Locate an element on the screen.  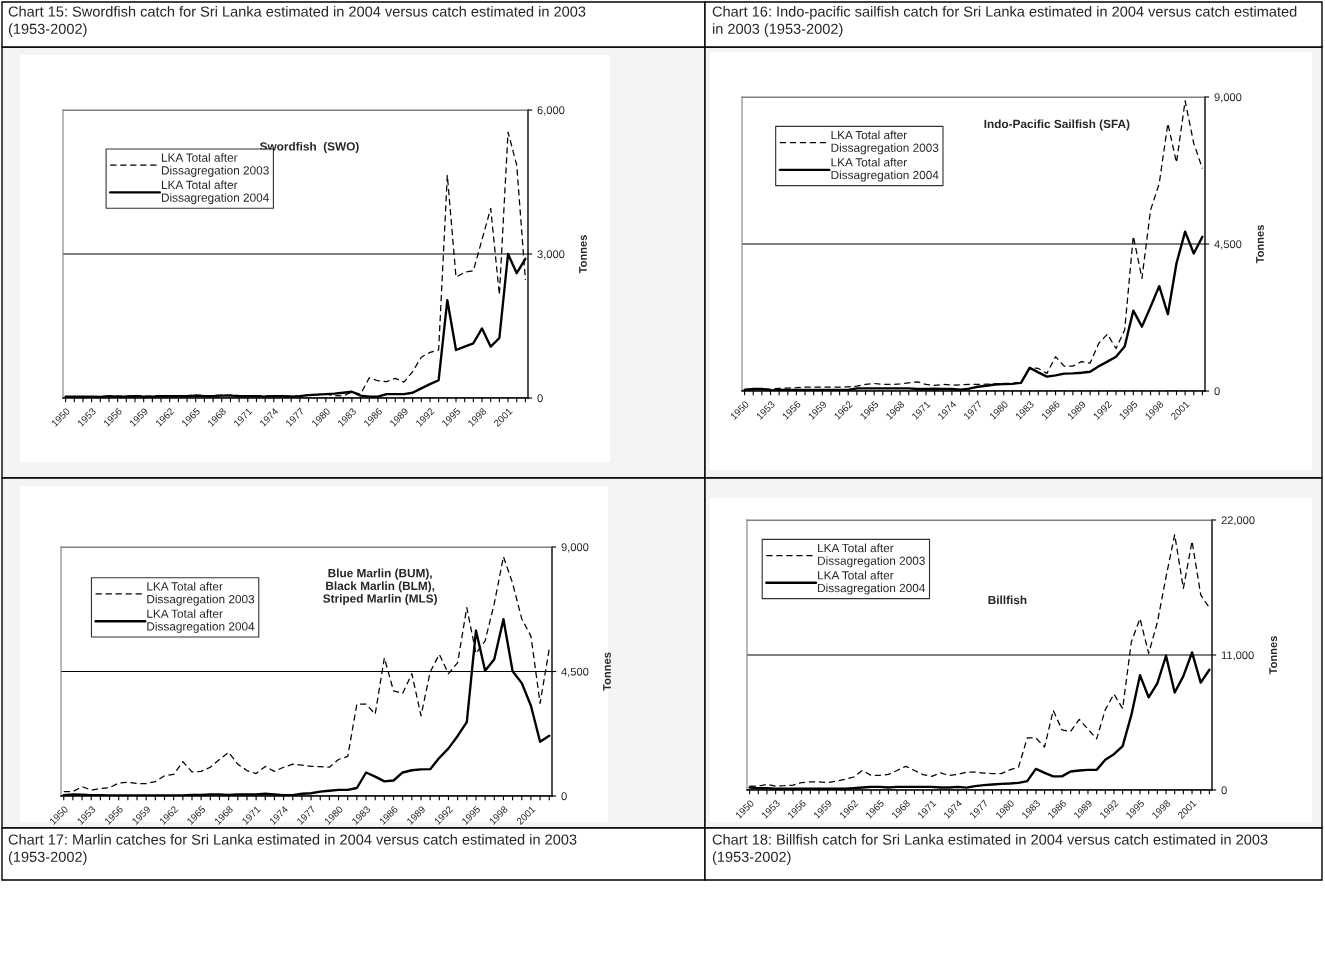
y-tick-label: 11,000 is located at coordinates (1237, 656).